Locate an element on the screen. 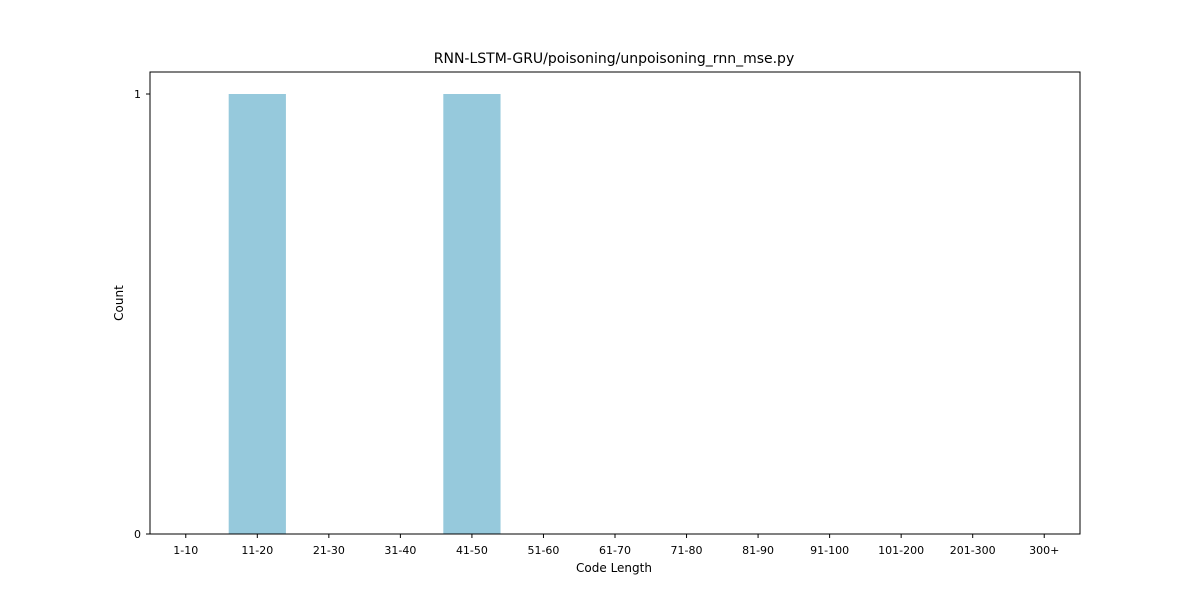 This screenshot has height=600, width=1200. y-tick-label-1: 1 is located at coordinates (137, 94).